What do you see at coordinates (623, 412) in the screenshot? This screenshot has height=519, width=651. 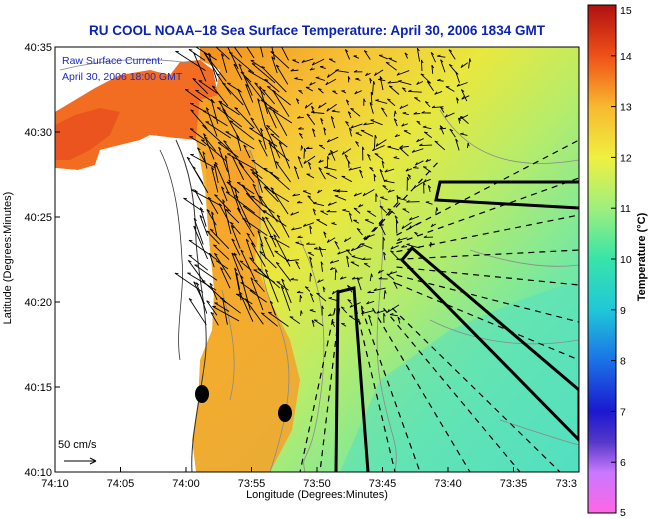 I see `colorbar-tick-label: 7` at bounding box center [623, 412].